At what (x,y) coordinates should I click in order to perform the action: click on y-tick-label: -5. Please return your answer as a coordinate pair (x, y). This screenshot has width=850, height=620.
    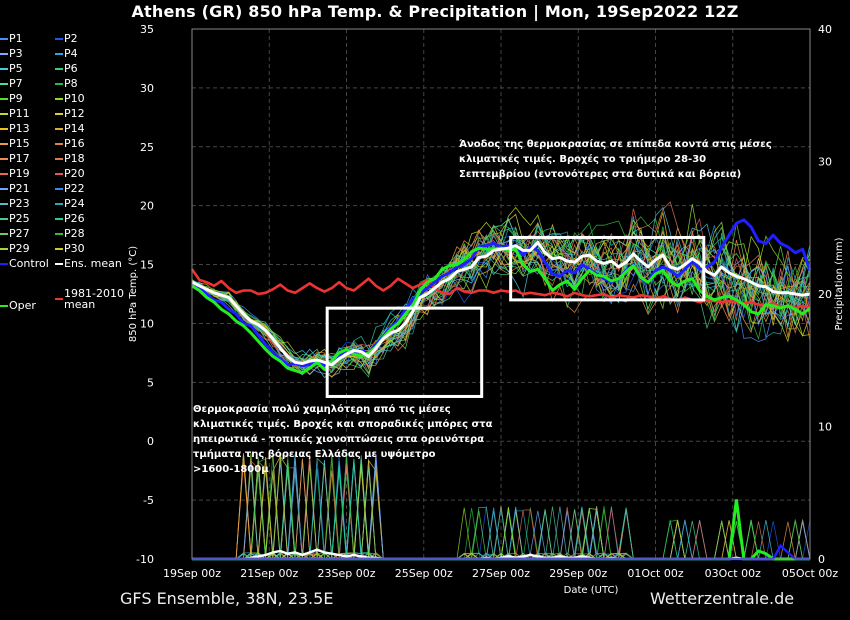
    Looking at the image, I should click on (148, 500).